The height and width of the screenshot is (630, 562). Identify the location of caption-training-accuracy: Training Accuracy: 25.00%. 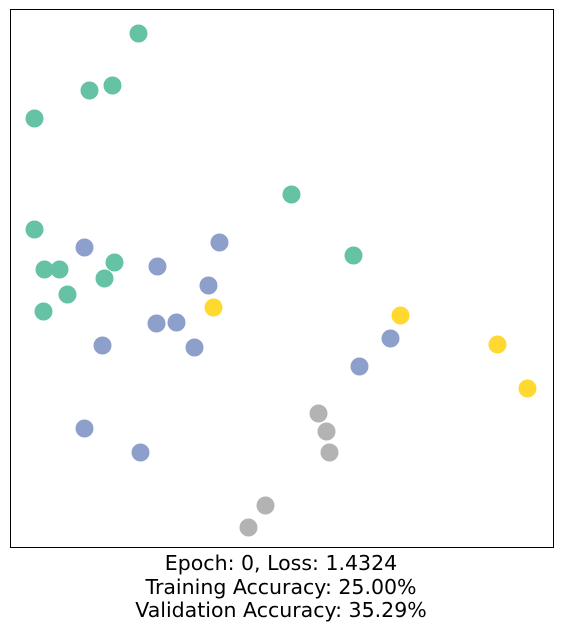
(281, 587).